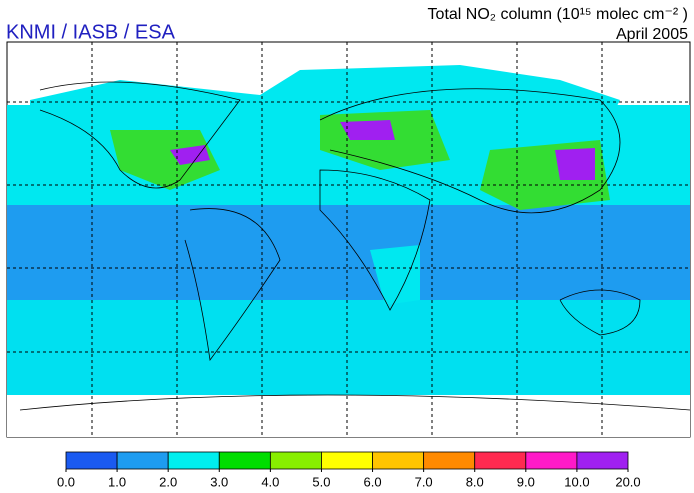 This screenshot has height=493, width=694. I want to click on source: KNMI / IASB / ESA, so click(91, 32).